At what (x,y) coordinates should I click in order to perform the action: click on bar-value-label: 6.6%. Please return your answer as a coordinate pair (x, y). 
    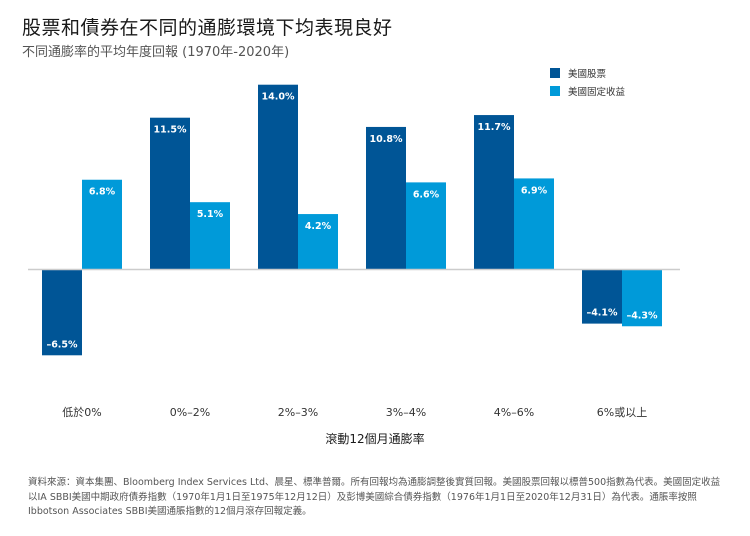
    Looking at the image, I should click on (426, 194).